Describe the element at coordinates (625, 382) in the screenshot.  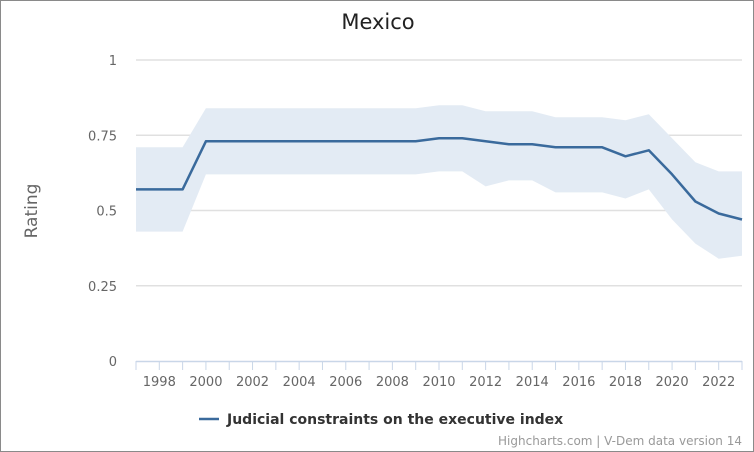
I see `x-tick-label: 2018` at that location.